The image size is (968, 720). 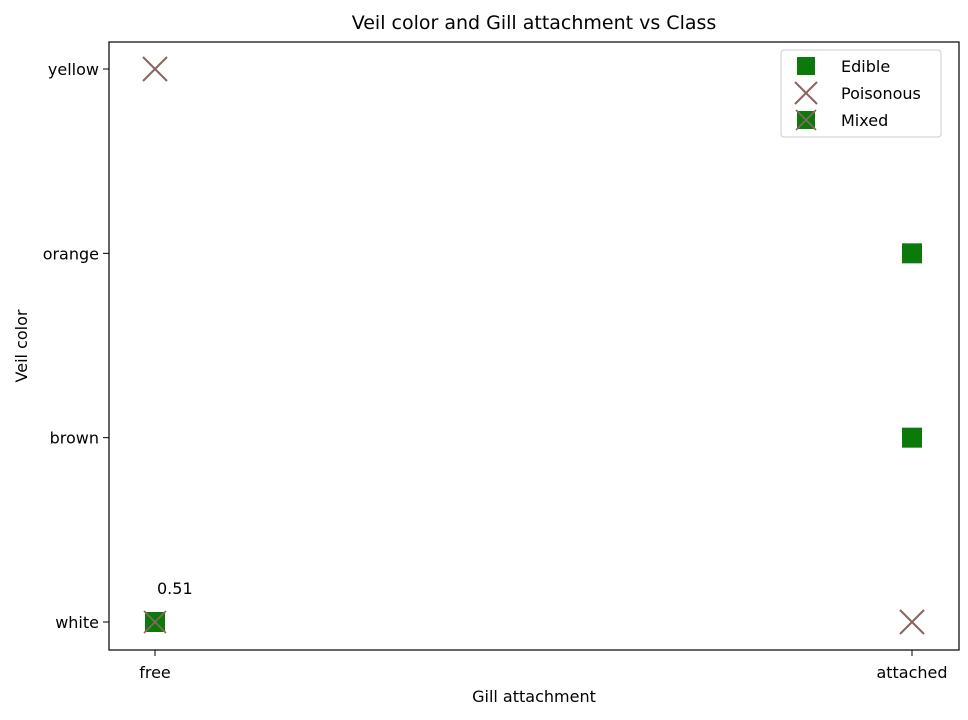 I want to click on legend-label: Edible, so click(x=865, y=66).